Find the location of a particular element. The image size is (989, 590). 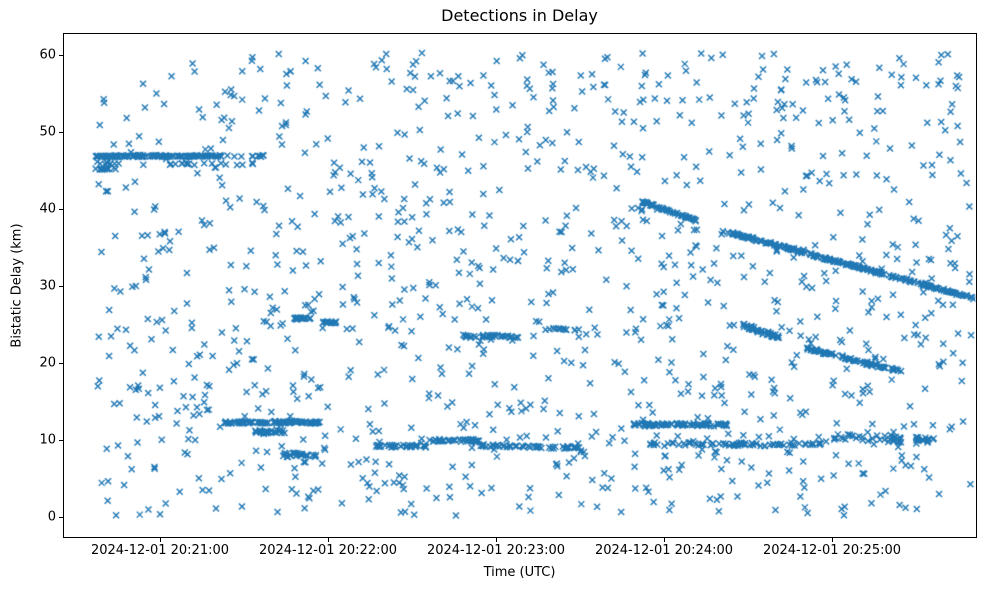

x-tick-label: 2024-12-01 20:24:00 is located at coordinates (664, 550).